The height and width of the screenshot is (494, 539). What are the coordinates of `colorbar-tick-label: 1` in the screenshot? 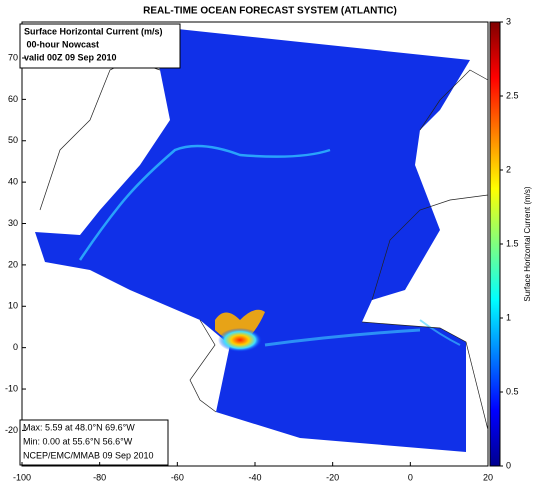 It's located at (508, 317).